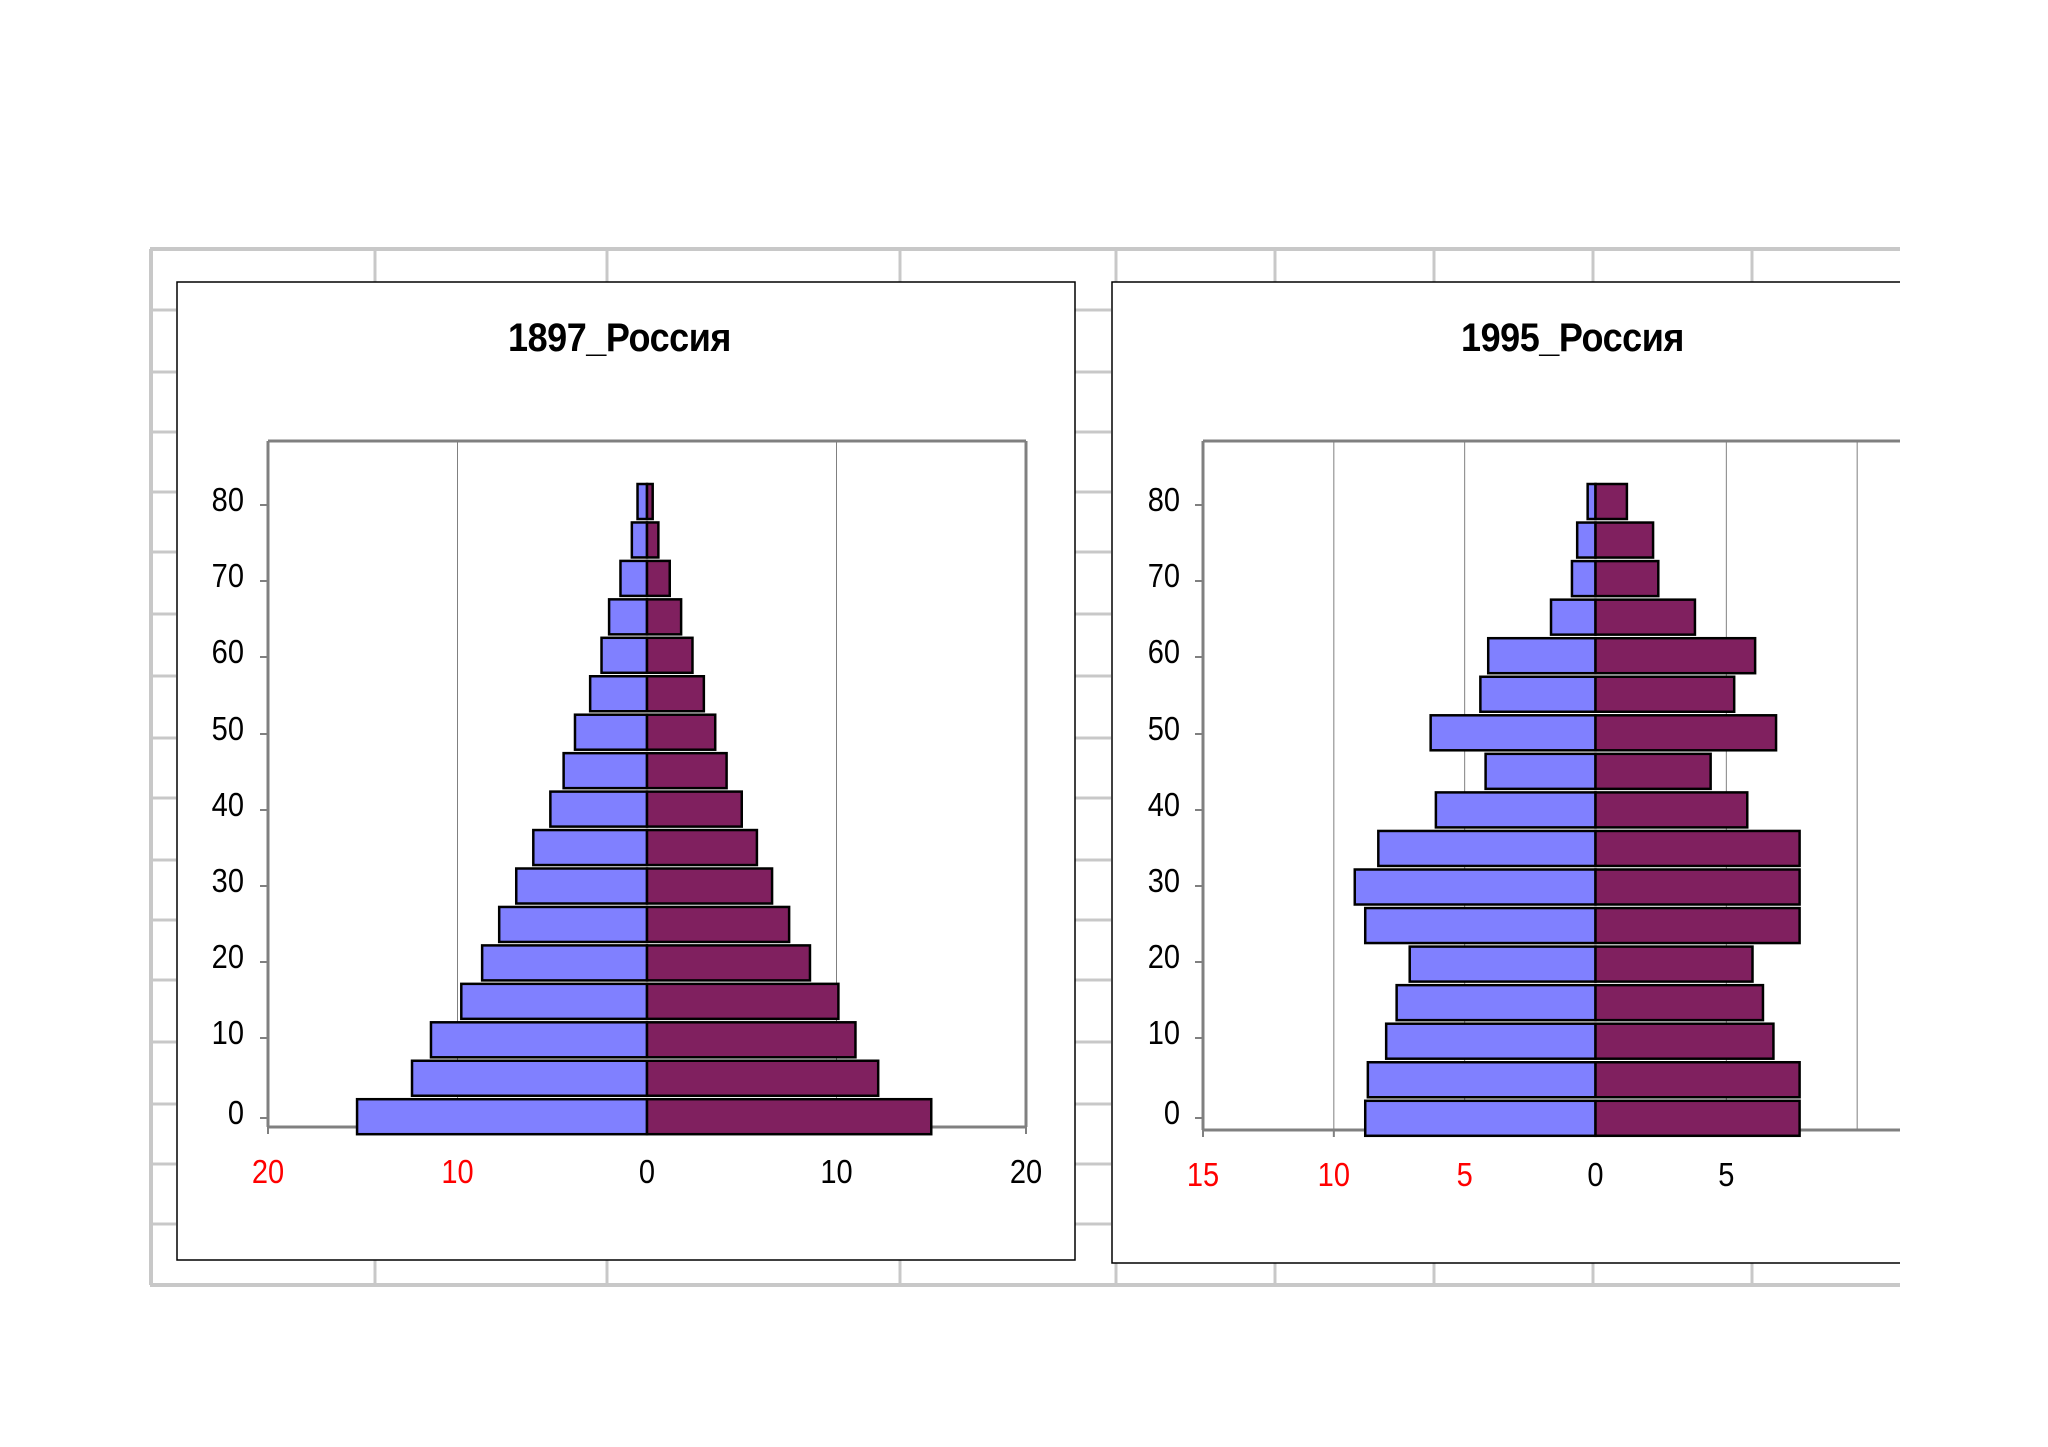 The height and width of the screenshot is (1447, 2048). Describe the element at coordinates (1203, 1174) in the screenshot. I see `x-tick-label-15: 15` at that location.